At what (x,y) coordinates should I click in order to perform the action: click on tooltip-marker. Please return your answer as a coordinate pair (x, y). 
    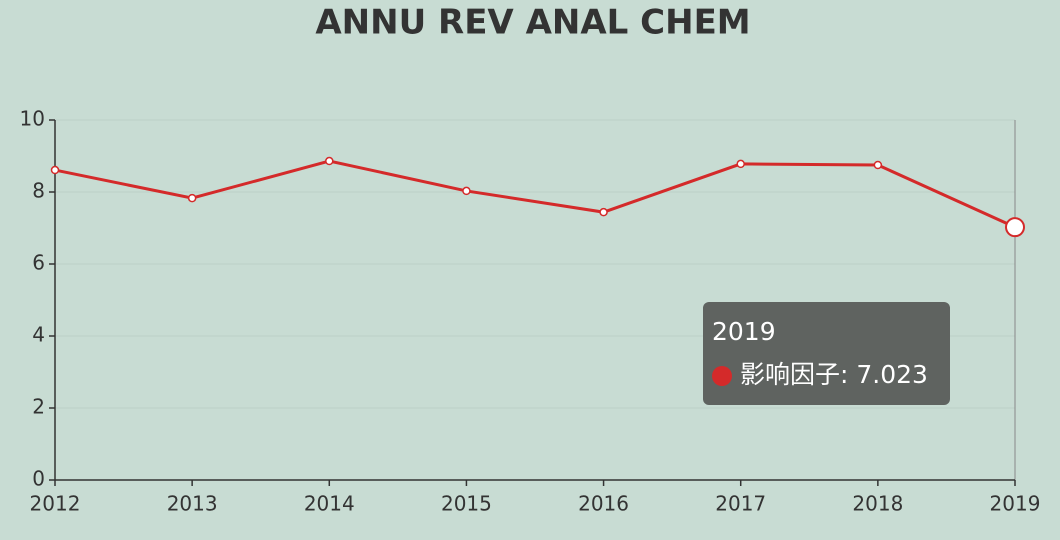
    Looking at the image, I should click on (722, 376).